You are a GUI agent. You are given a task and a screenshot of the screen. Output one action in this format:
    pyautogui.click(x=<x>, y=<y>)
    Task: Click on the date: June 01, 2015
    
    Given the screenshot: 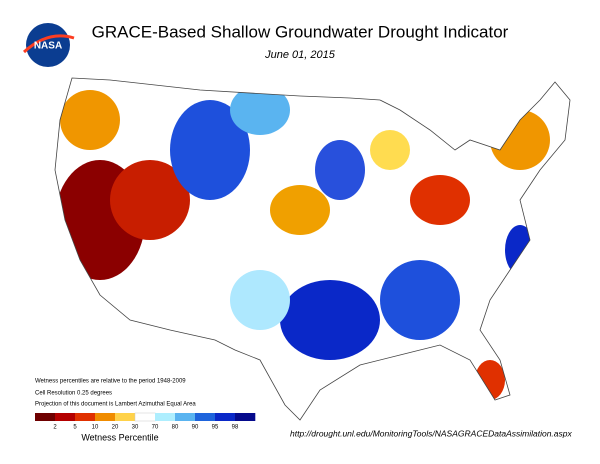 What is the action you would take?
    pyautogui.click(x=300, y=55)
    